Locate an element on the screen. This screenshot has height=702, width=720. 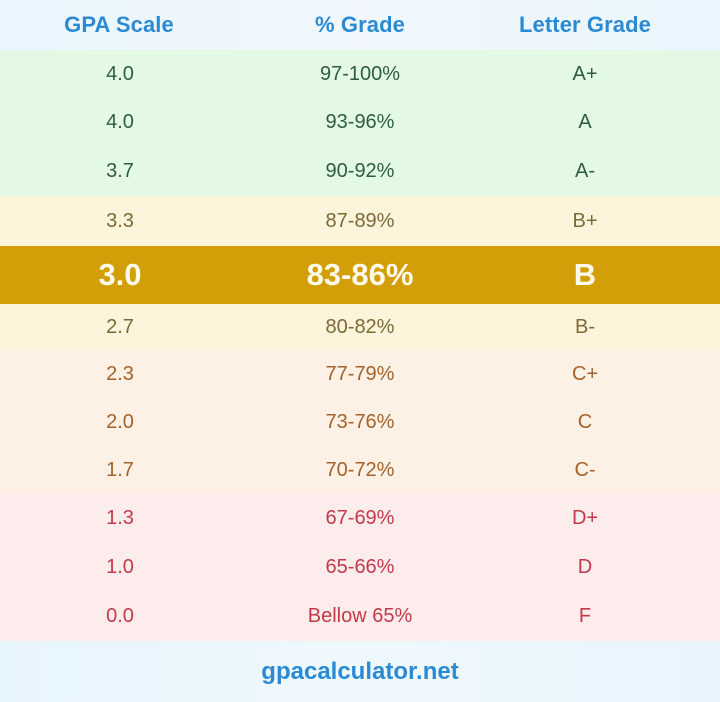
highlighted-table-row: 3.0 83-86% B is located at coordinates (360, 275).